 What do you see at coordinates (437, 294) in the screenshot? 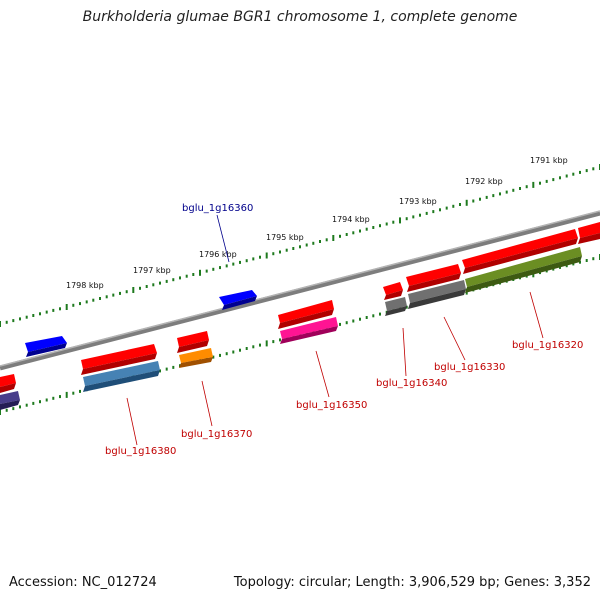
I see `cds-bglu_1g16330` at bounding box center [437, 294].